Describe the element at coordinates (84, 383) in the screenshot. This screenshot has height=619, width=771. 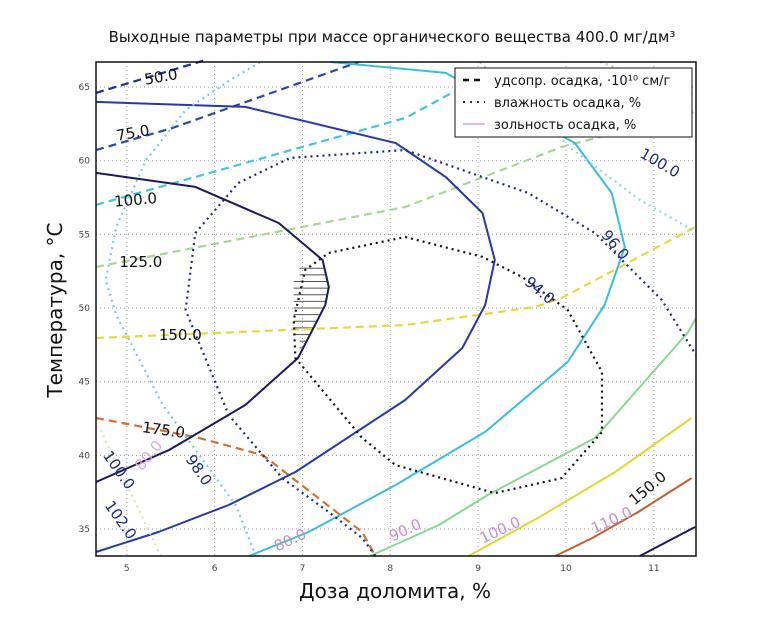
I see `y-tick-label: 45` at that location.